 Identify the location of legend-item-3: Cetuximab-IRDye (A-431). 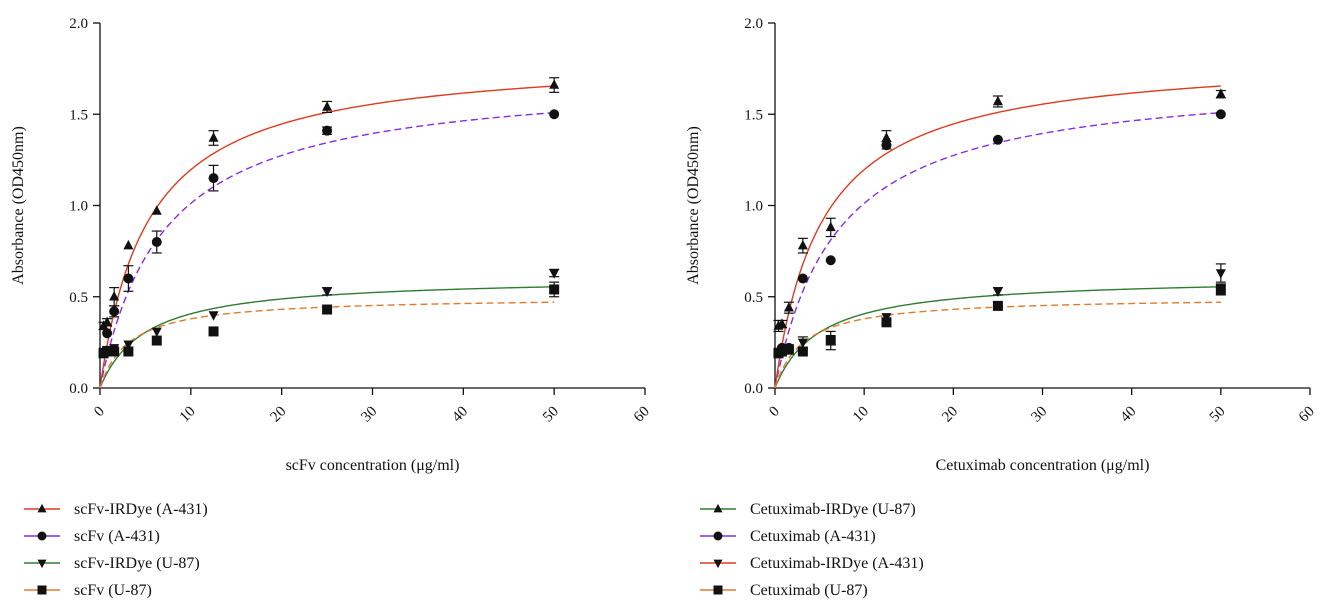
(812, 563).